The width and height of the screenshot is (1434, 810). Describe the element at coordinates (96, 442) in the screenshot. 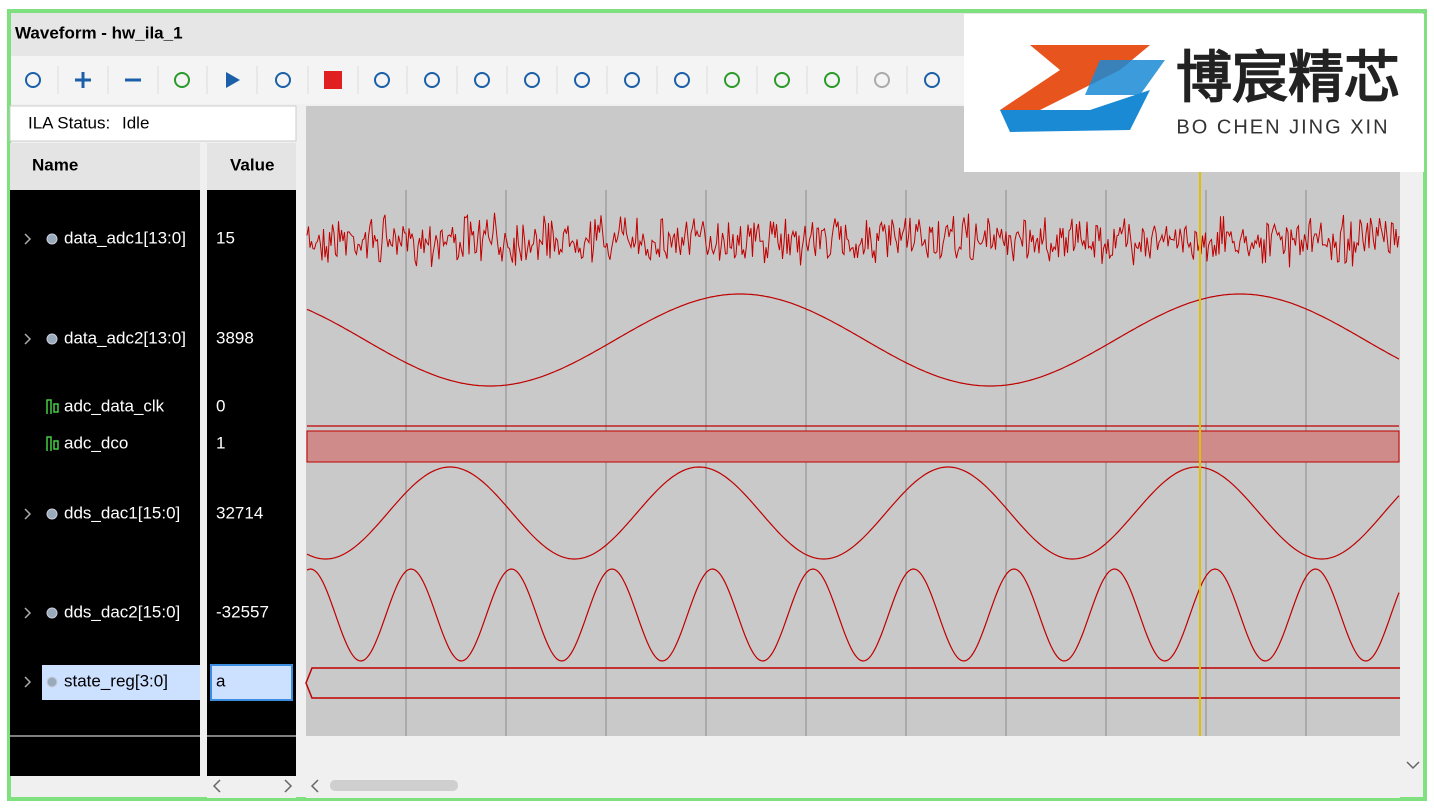

I see `signal-name: adc_dco` at that location.